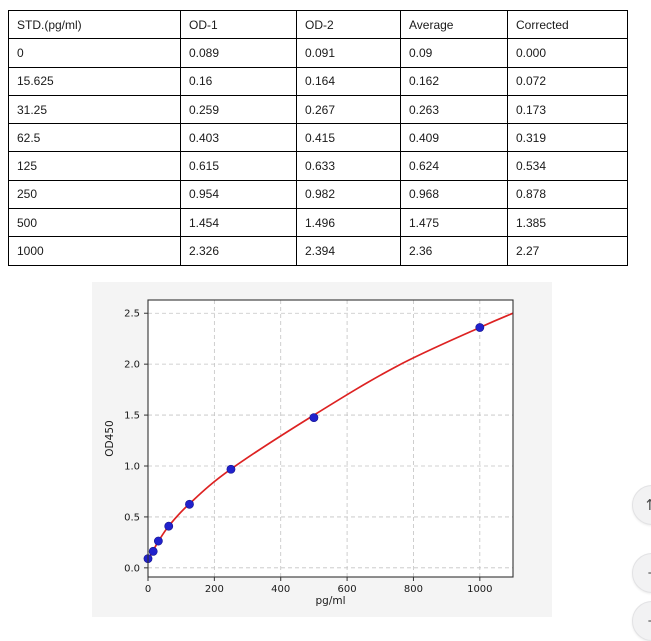  What do you see at coordinates (238, 109) in the screenshot?
I see `table-cell: 0.259` at bounding box center [238, 109].